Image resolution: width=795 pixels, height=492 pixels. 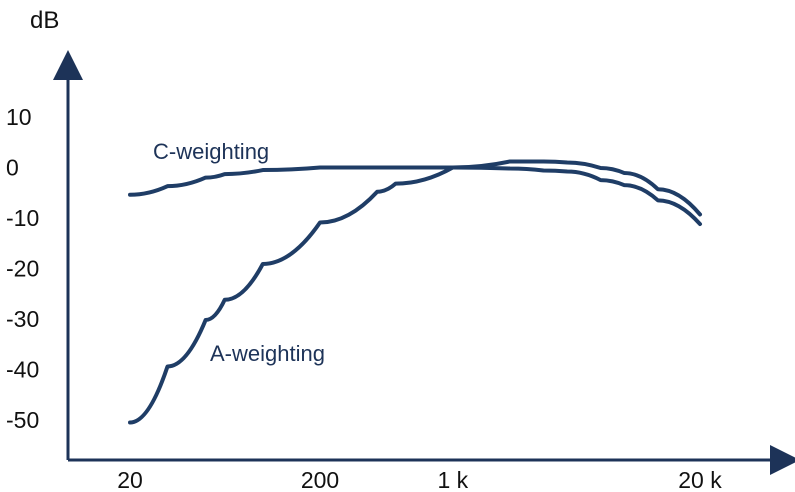 What do you see at coordinates (22, 319) in the screenshot?
I see `y-tick-label: -30` at bounding box center [22, 319].